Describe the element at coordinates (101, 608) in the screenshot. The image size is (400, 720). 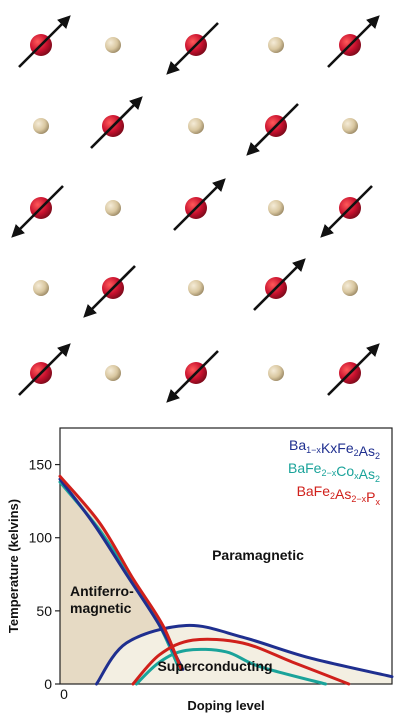
I see `antiferro-label: magnetic` at that location.